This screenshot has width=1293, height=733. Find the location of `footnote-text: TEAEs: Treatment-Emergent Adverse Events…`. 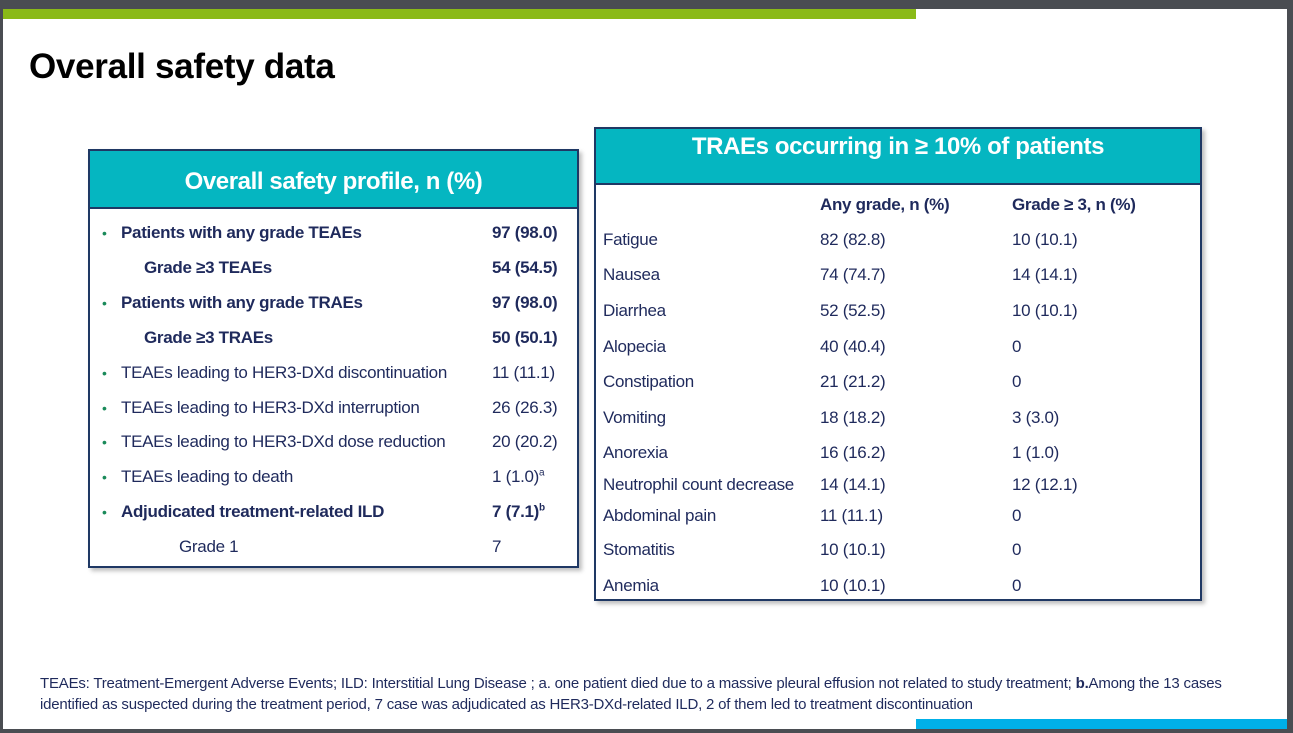

footnote-text: TEAEs: Treatment-Emergent Adverse Events… is located at coordinates (558, 683).